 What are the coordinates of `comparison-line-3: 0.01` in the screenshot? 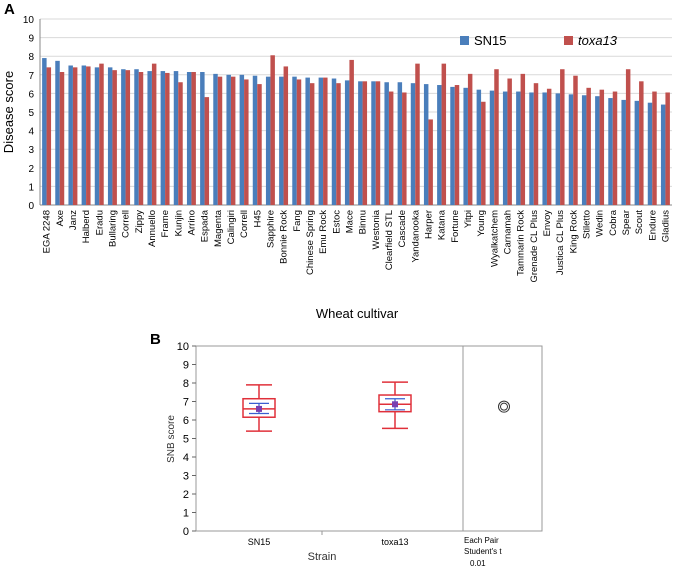 It's located at (478, 563).